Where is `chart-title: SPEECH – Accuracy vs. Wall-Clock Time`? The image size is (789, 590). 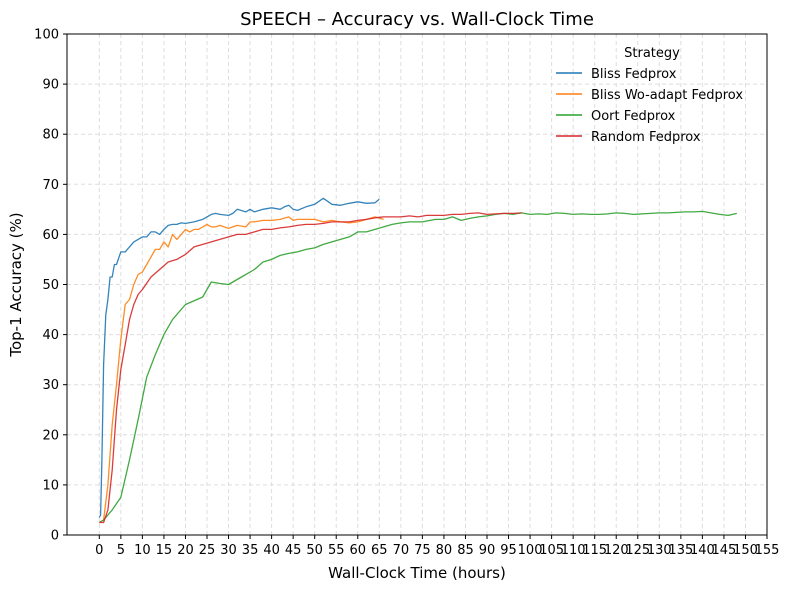
chart-title: SPEECH – Accuracy vs. Wall-Clock Time is located at coordinates (417, 19).